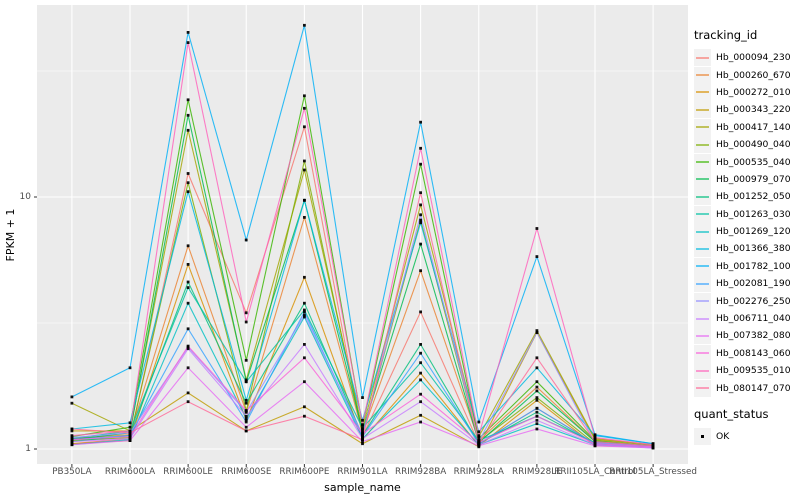  Describe the element at coordinates (362, 487) in the screenshot. I see `x-axis-title: sample_name` at that location.